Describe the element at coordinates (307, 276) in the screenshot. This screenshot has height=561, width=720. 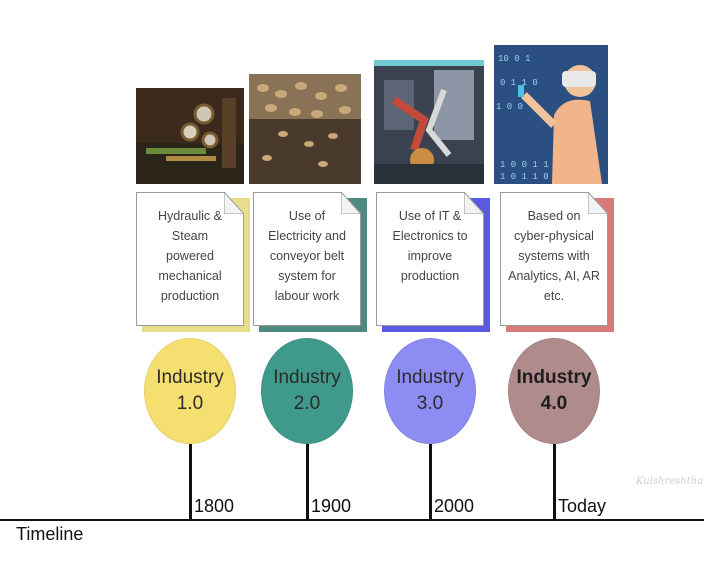
I see `note-text-line: system for` at that location.